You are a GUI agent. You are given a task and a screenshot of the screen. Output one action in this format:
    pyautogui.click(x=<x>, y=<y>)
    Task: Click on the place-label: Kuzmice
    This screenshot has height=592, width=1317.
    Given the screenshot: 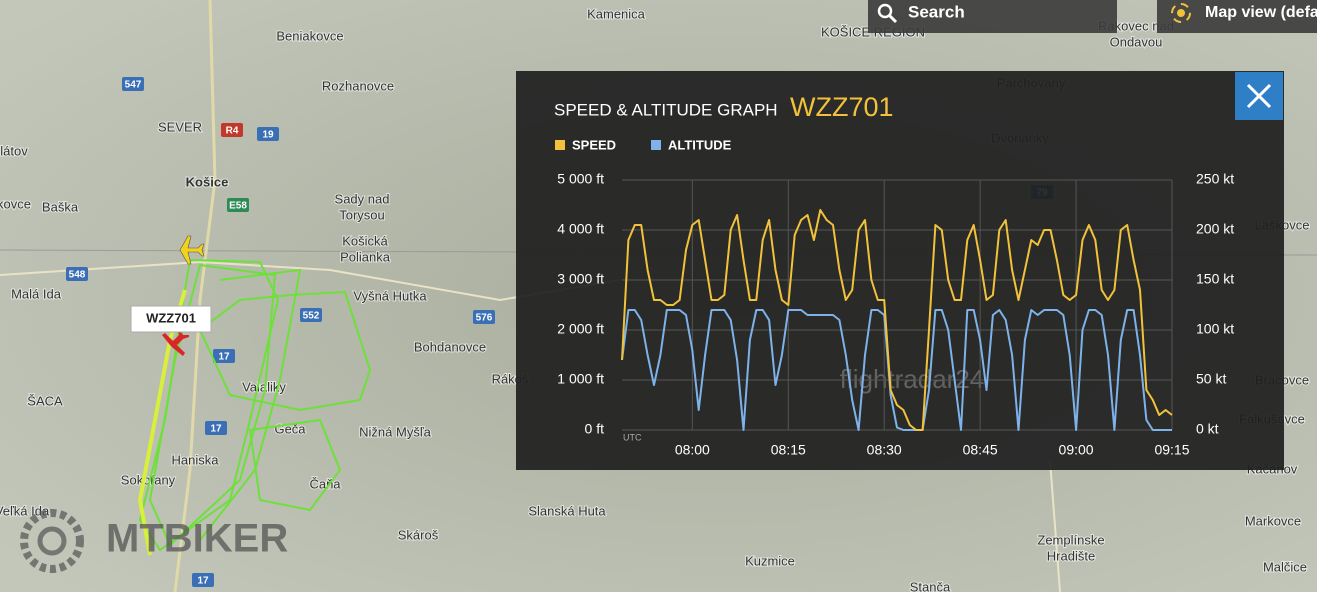 What is the action you would take?
    pyautogui.click(x=770, y=560)
    